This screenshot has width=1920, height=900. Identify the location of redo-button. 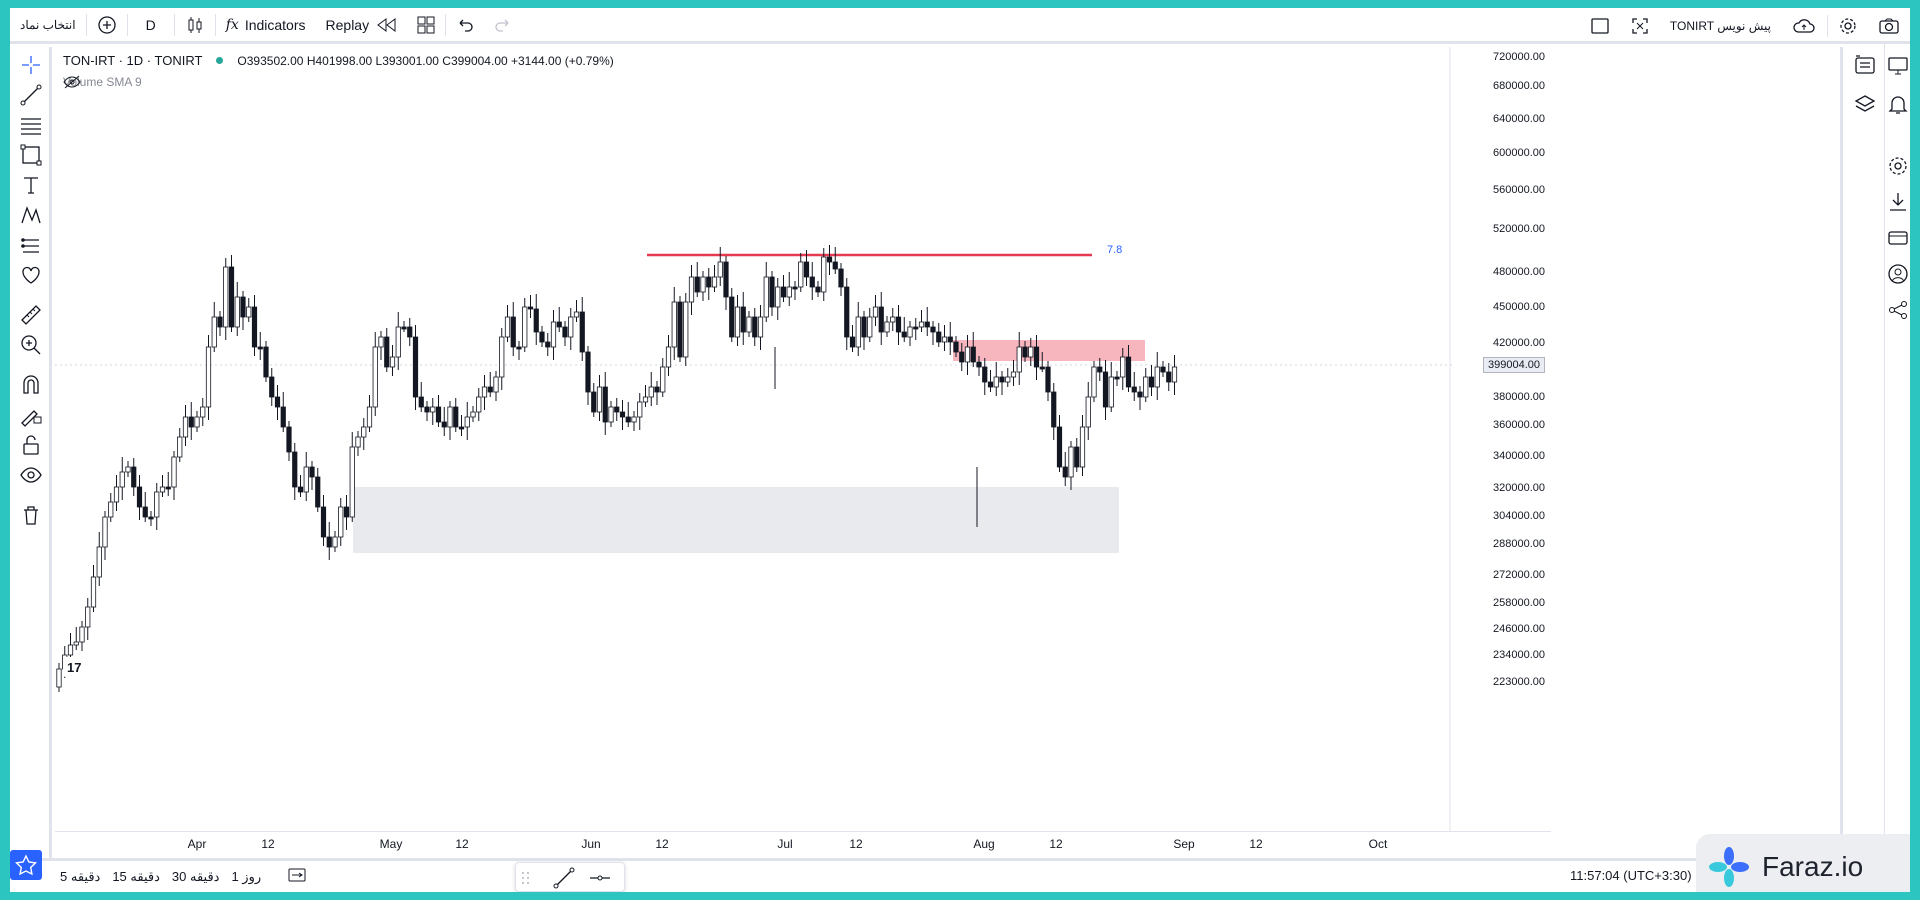
(503, 25).